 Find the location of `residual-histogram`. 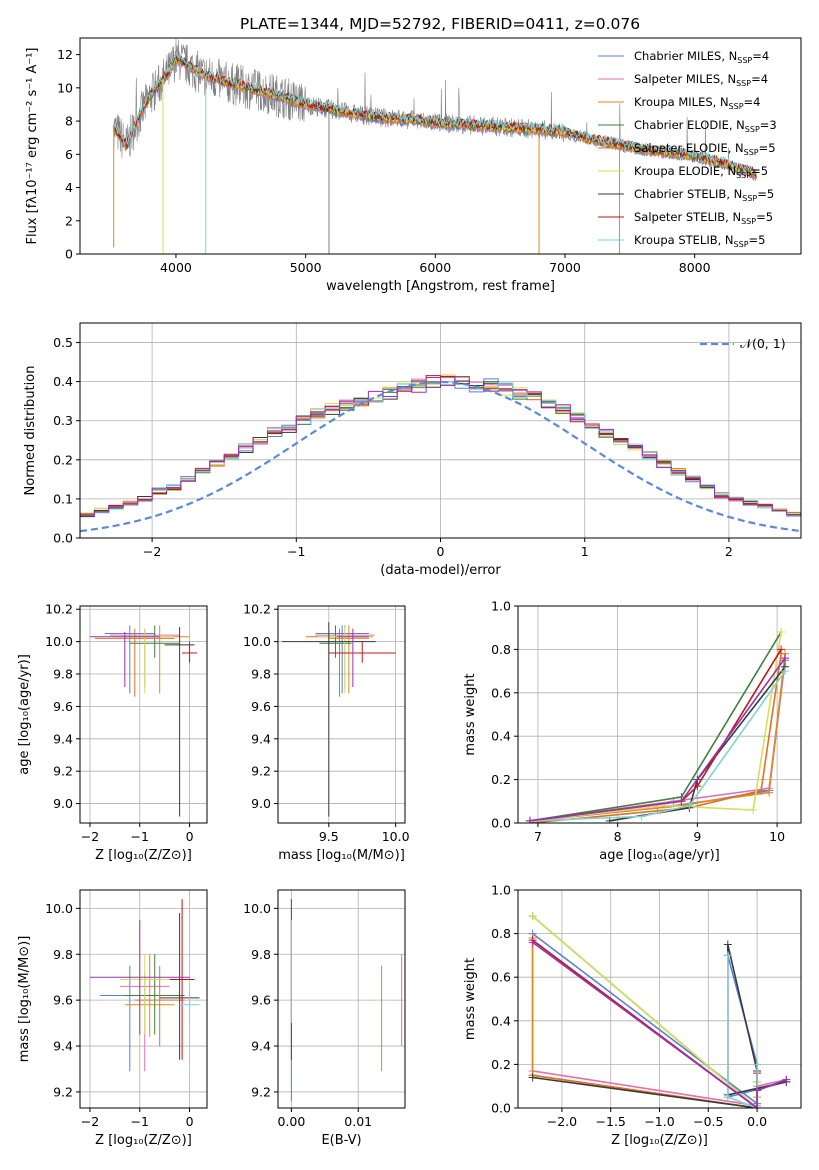

residual-histogram is located at coordinates (440, 447).